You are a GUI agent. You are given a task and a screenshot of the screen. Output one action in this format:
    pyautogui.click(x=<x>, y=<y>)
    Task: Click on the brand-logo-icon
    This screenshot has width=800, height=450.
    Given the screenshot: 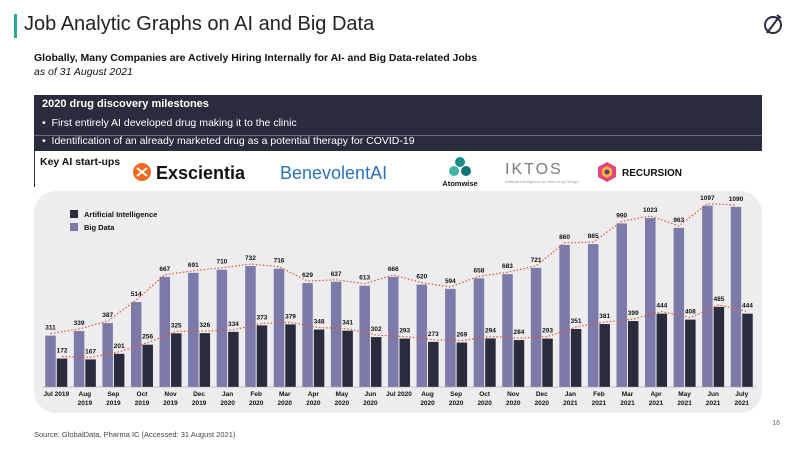 What is the action you would take?
    pyautogui.click(x=773, y=24)
    